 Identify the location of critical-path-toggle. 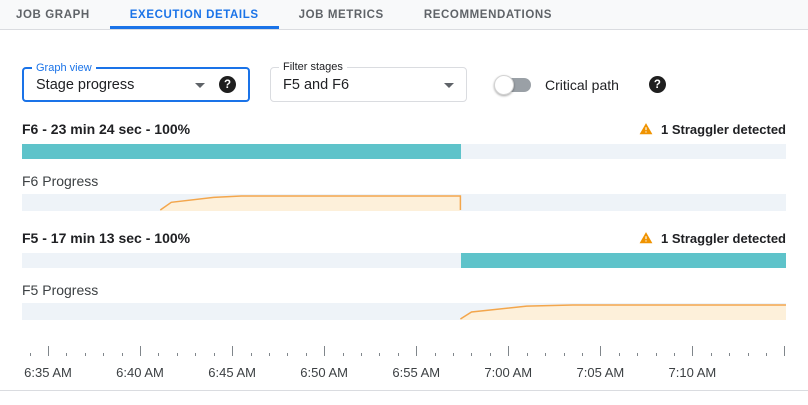
(512, 84).